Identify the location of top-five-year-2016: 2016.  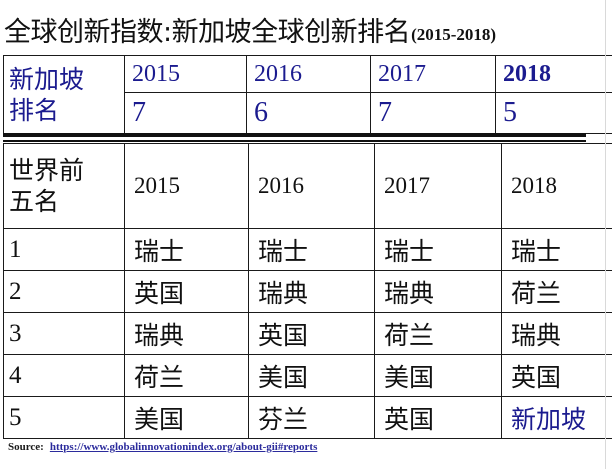
(311, 186).